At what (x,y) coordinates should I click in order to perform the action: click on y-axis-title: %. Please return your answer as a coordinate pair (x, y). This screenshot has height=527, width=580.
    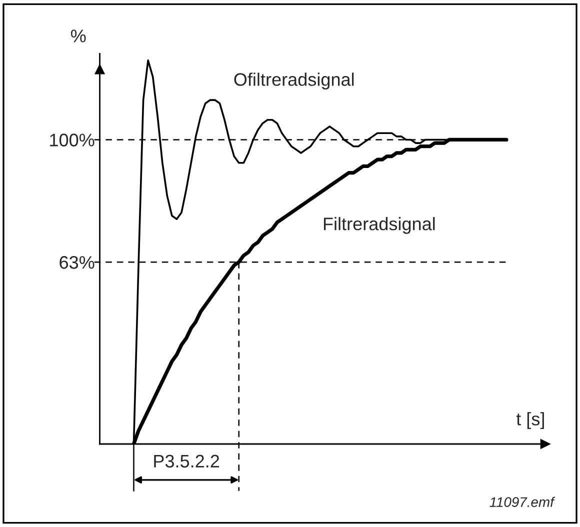
    Looking at the image, I should click on (78, 36).